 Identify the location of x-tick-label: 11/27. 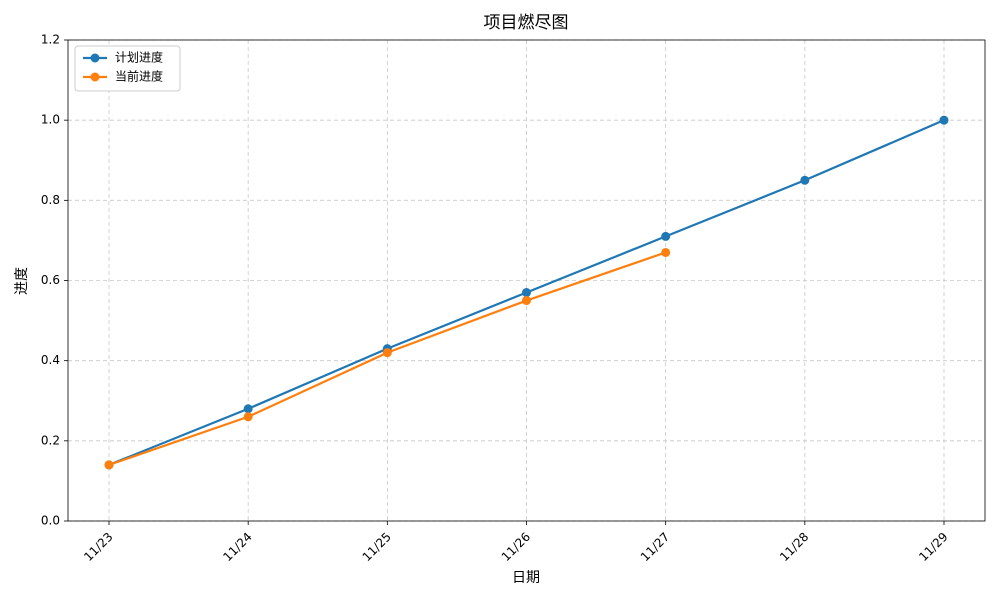
(655, 547).